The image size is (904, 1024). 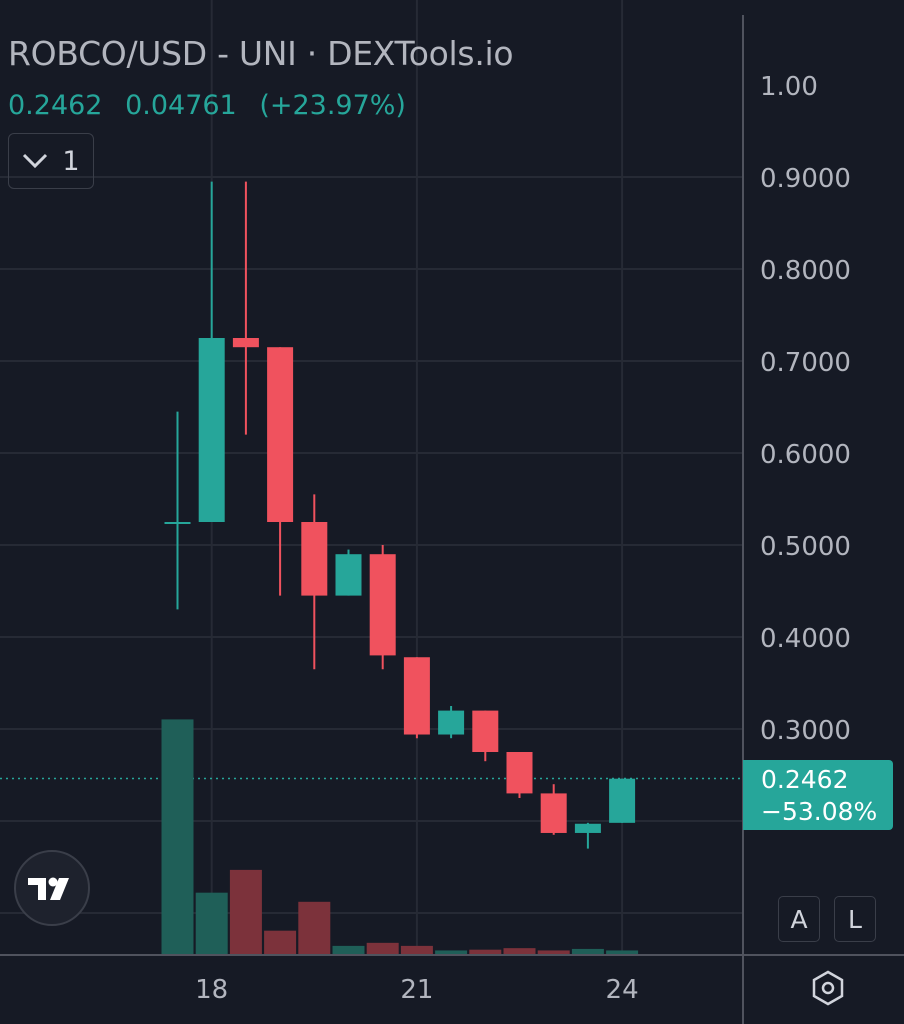 What do you see at coordinates (805, 547) in the screenshot?
I see `y-tick-label: 0.5000` at bounding box center [805, 547].